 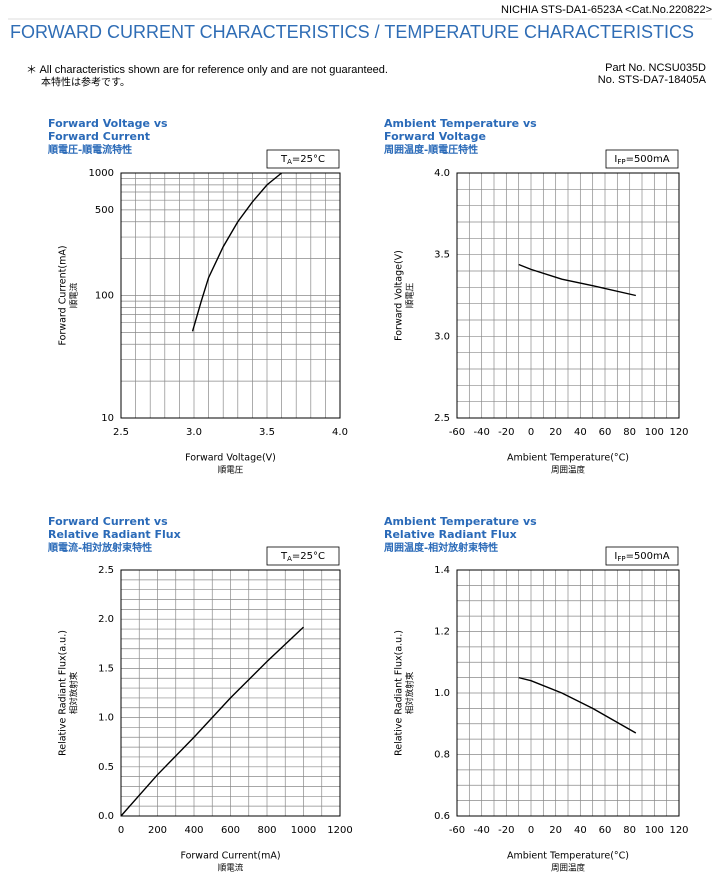 I want to click on y-tick-label: 1.2, so click(x=442, y=632).